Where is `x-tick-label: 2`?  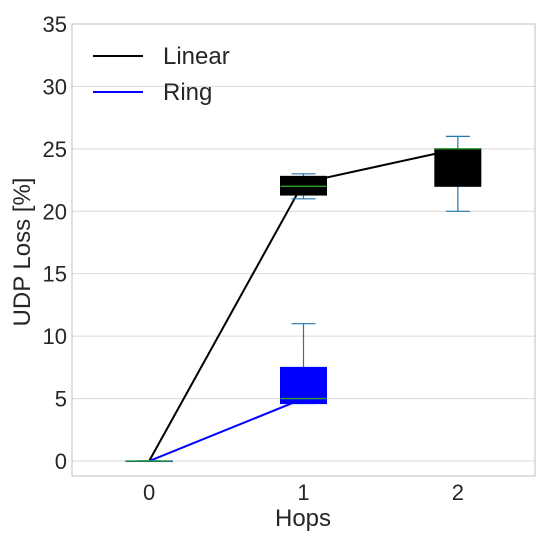
x-tick-label: 2 is located at coordinates (458, 492).